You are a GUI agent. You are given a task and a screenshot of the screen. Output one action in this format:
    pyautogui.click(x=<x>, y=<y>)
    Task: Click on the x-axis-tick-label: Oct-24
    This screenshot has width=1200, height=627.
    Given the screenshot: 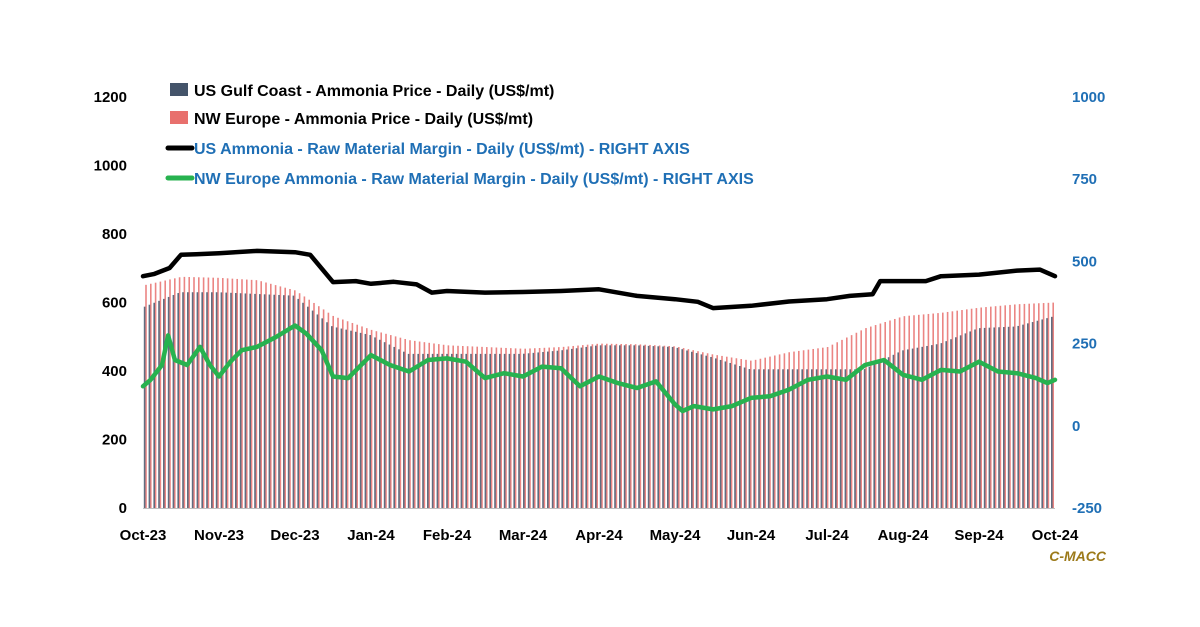 What is the action you would take?
    pyautogui.click(x=1055, y=535)
    